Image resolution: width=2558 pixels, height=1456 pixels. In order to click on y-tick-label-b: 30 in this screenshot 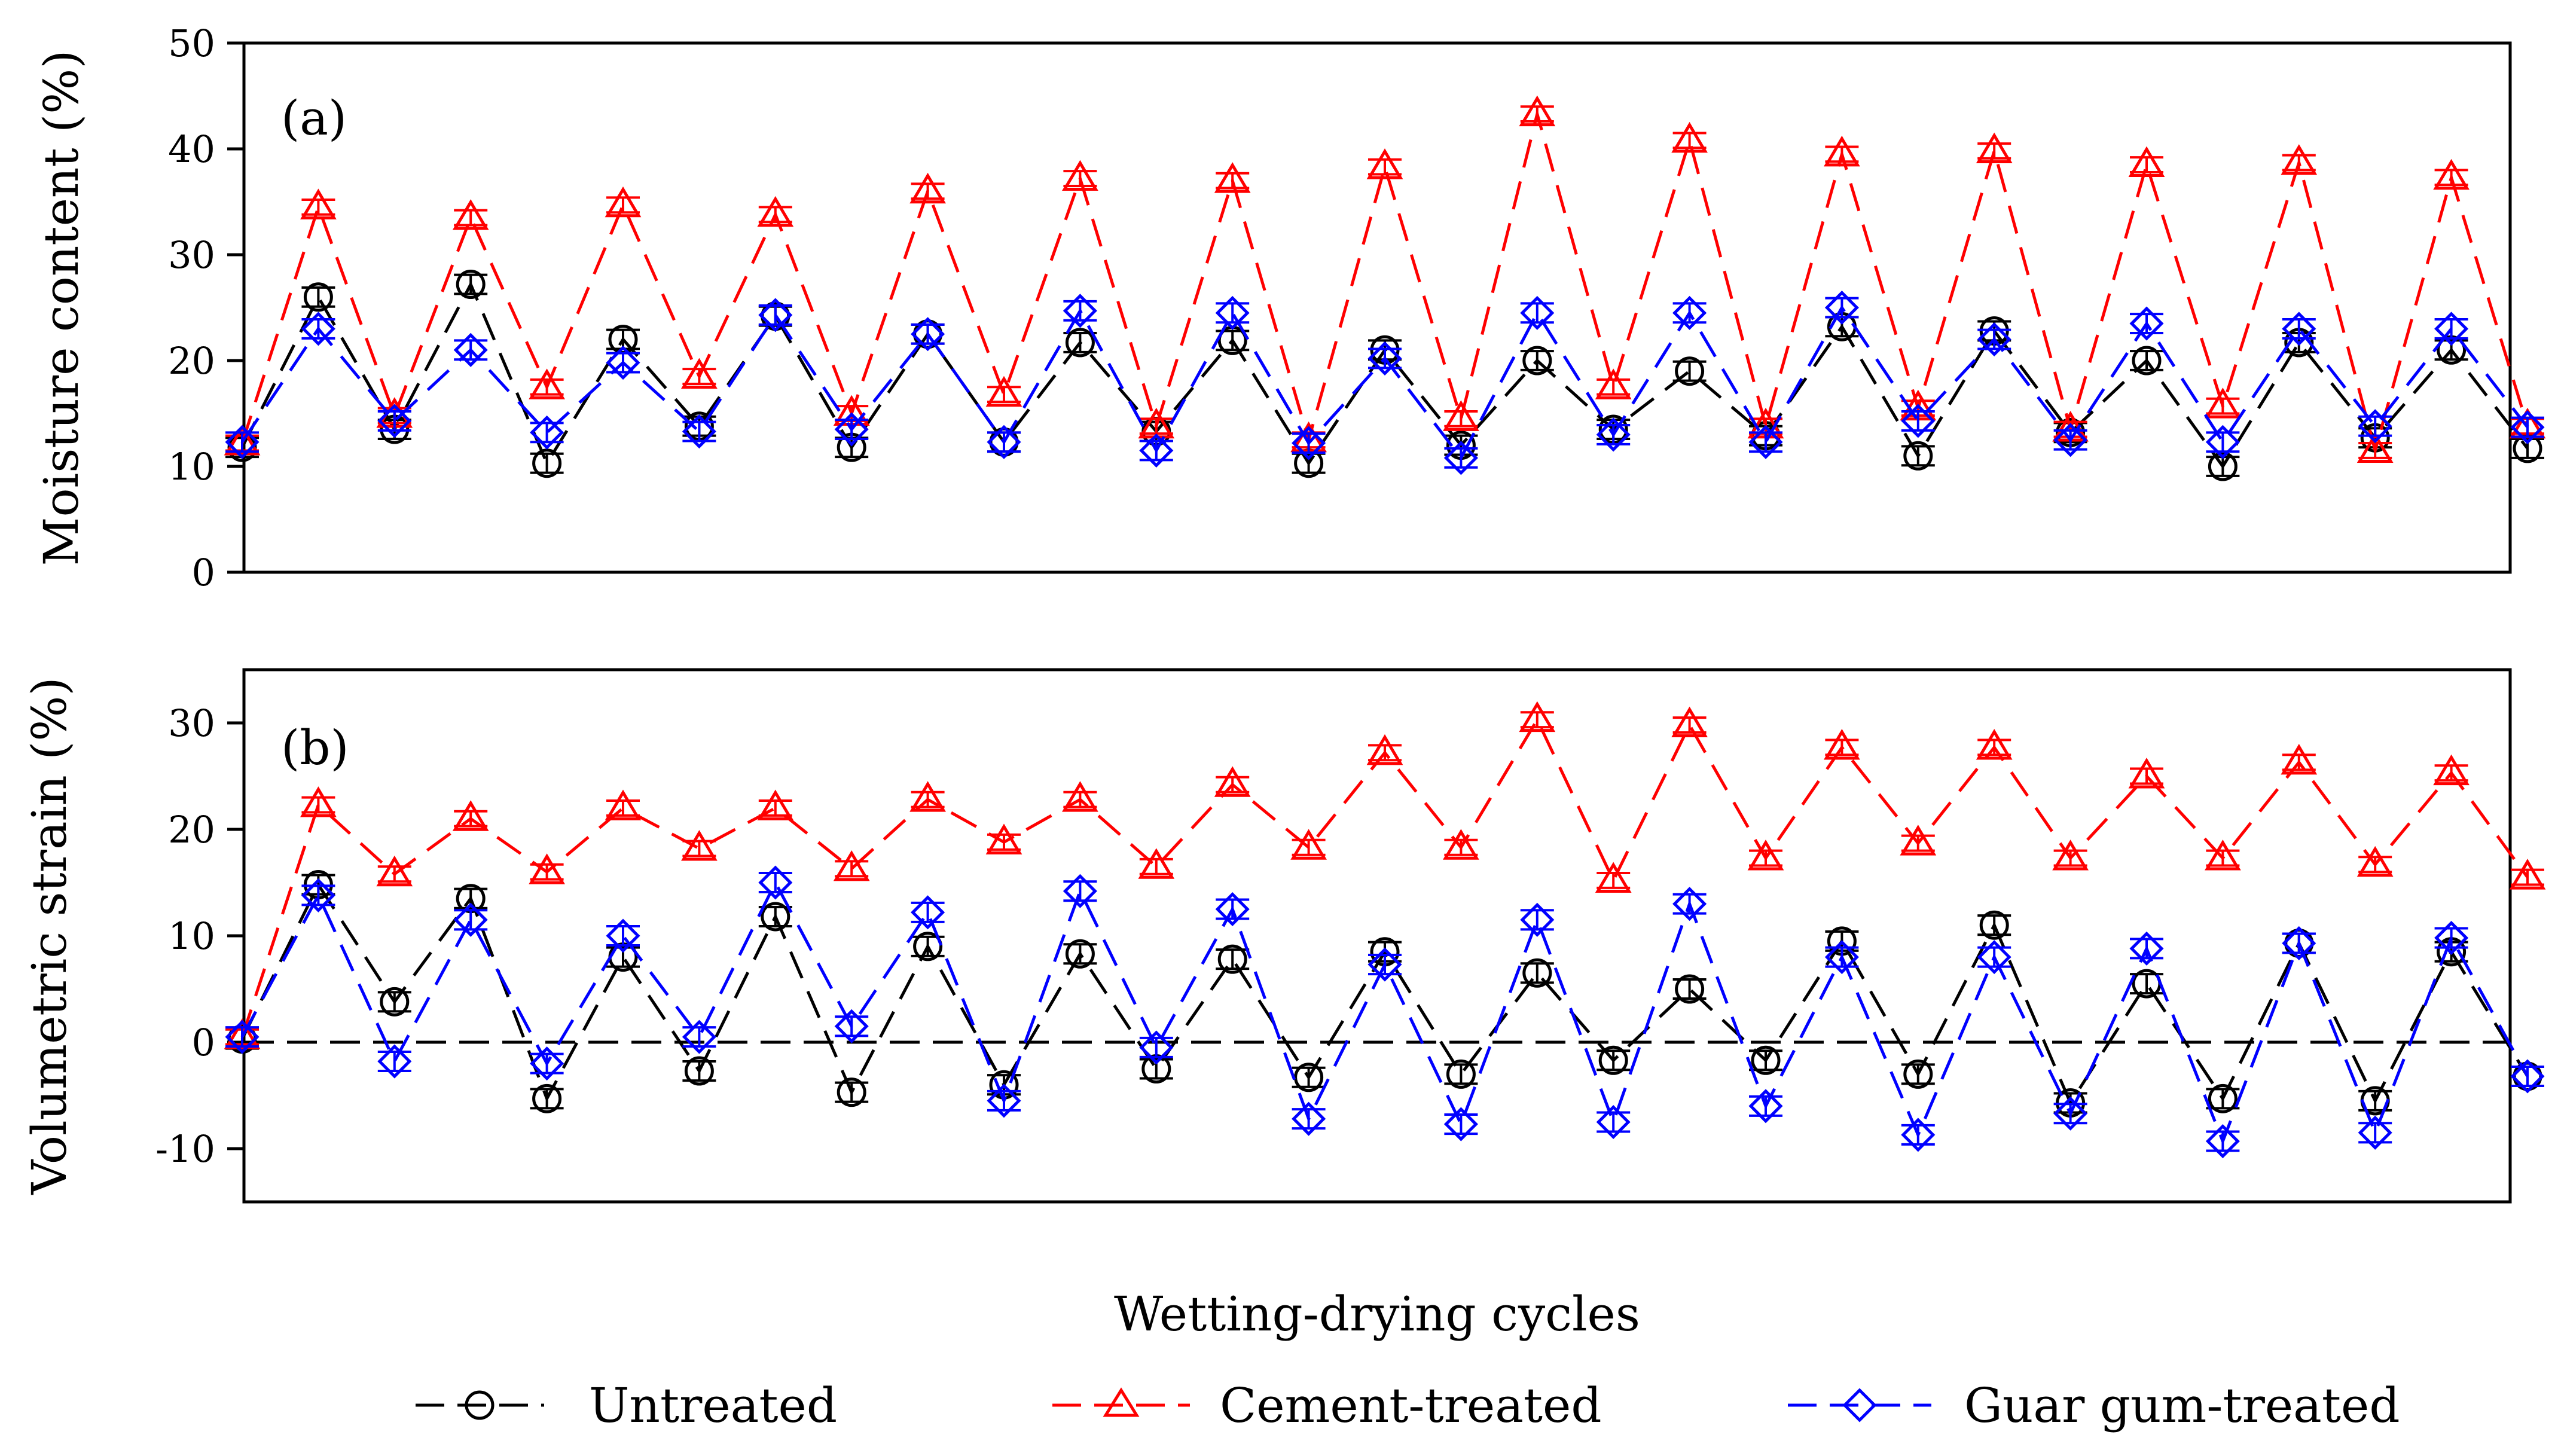, I will do `click(191, 723)`.